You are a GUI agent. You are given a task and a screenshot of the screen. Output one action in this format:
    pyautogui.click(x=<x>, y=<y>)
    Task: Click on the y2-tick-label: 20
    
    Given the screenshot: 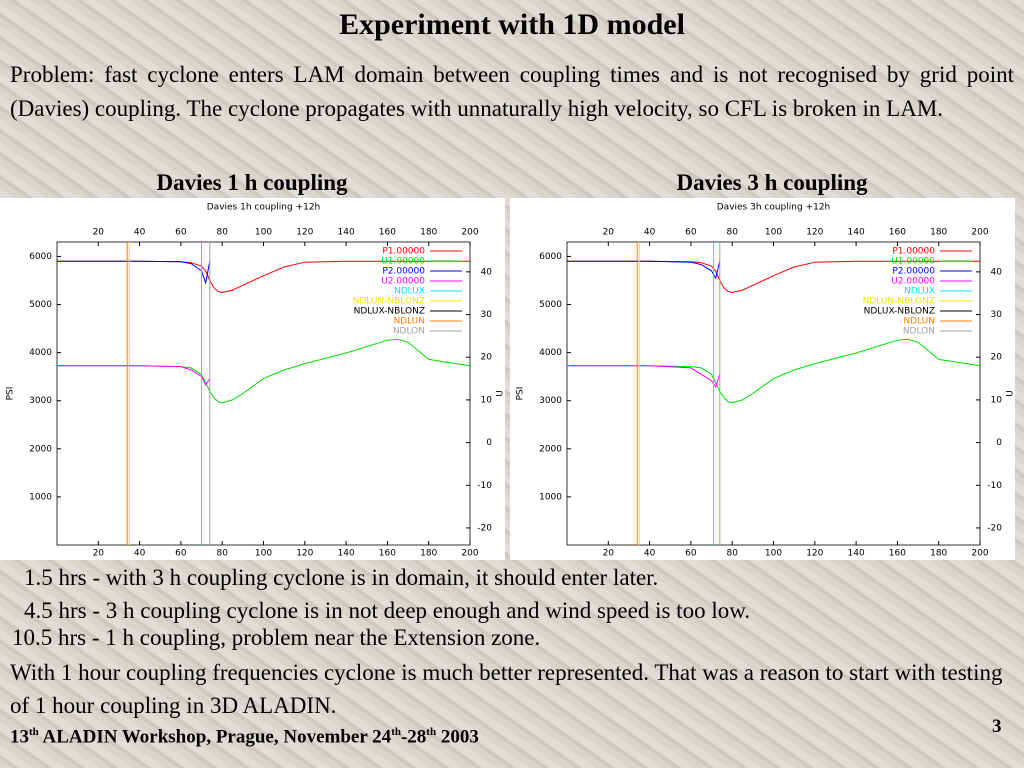 What is the action you would take?
    pyautogui.click(x=487, y=358)
    